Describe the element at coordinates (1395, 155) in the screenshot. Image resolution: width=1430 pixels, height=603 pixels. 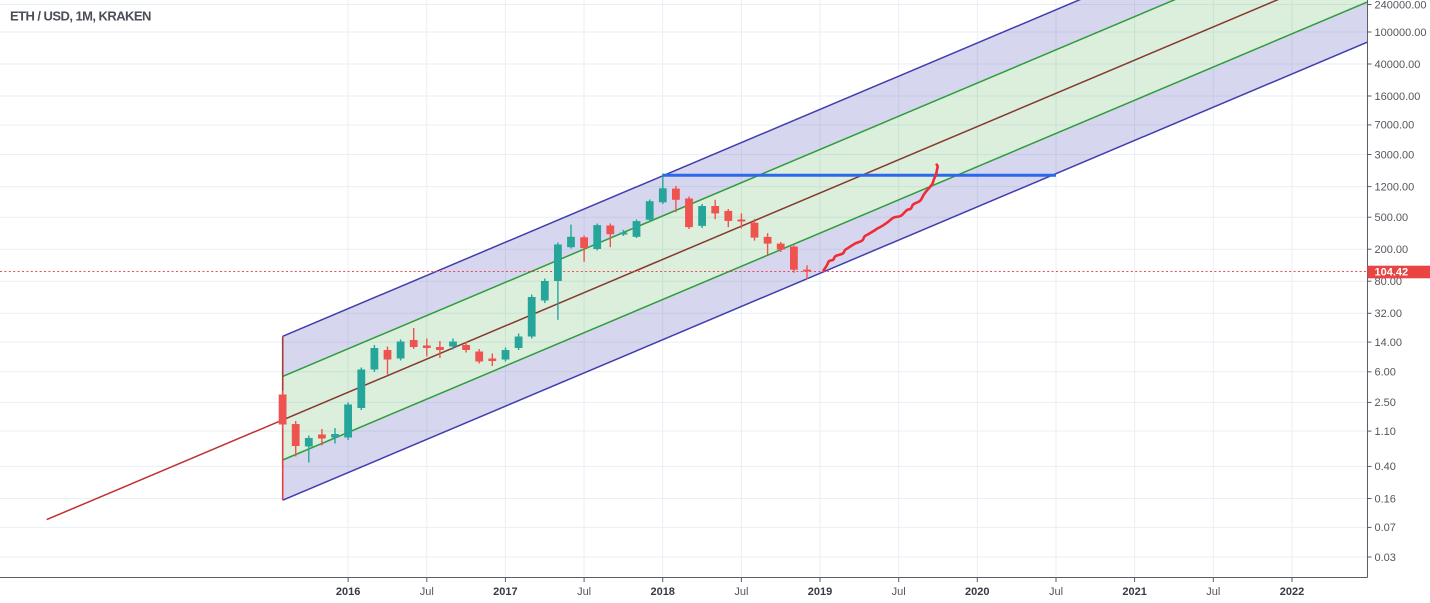
I see `svg-text: 3000.00` at that location.